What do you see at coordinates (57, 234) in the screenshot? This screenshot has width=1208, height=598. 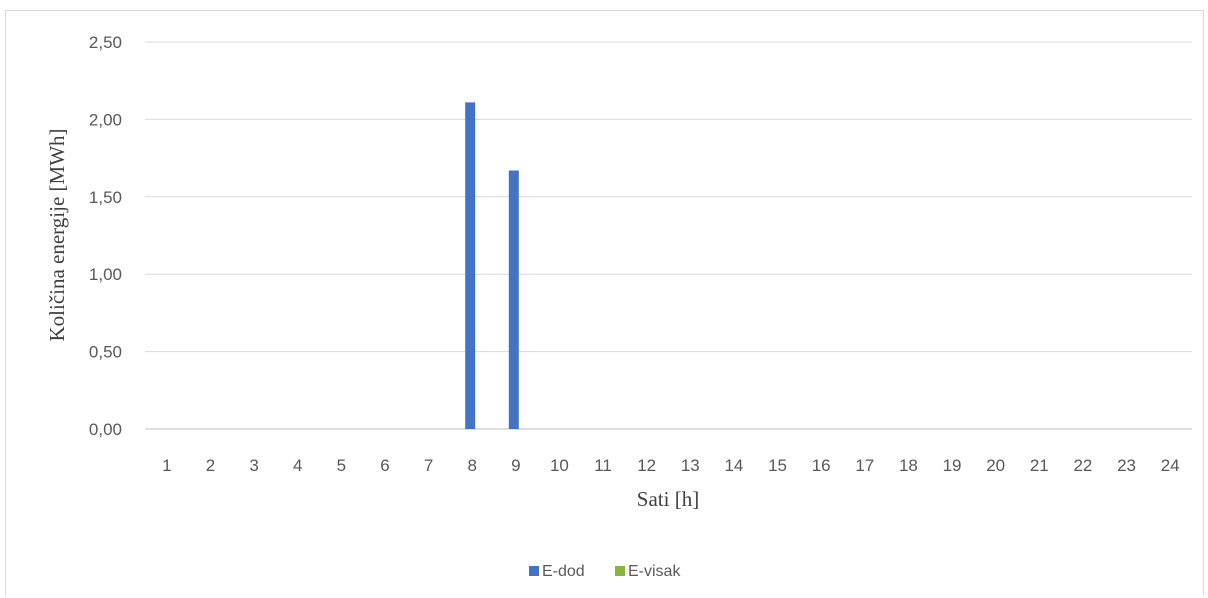 I see `y-axis-title: Količina energije [MWh]` at bounding box center [57, 234].